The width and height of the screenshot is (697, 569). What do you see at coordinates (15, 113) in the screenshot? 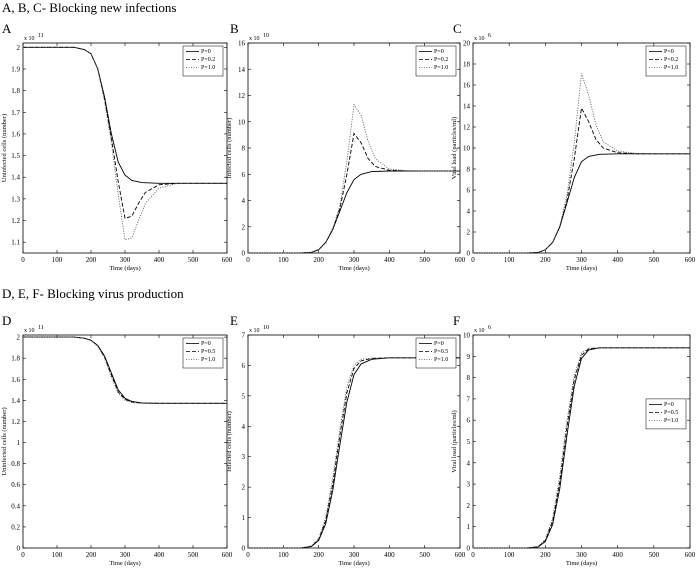
I see `y-tick-label: 1.7` at bounding box center [15, 113].